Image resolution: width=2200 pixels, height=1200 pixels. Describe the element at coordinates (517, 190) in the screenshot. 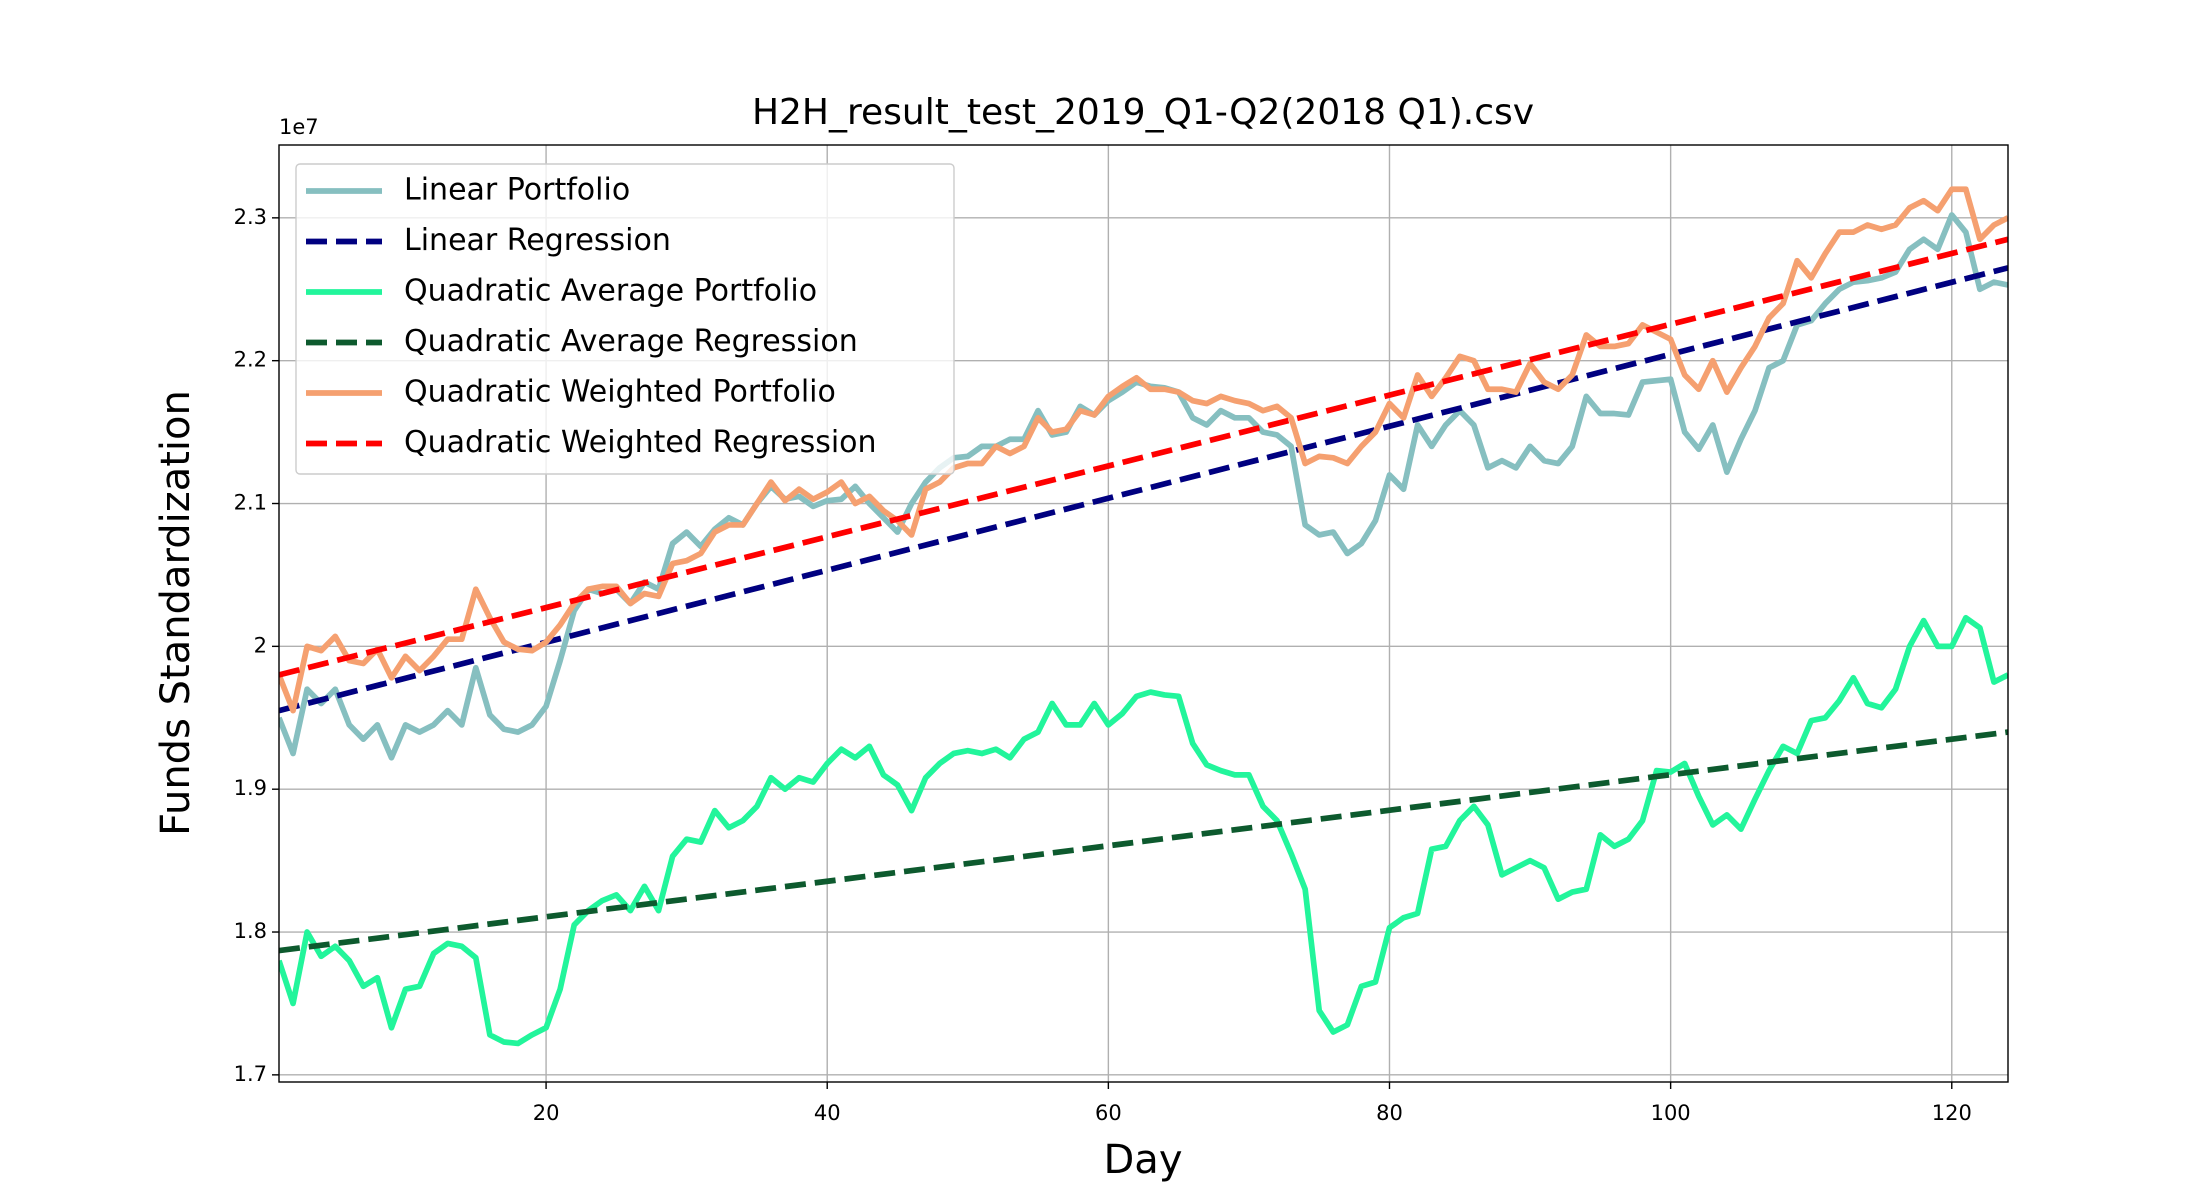

I see `legend-label: Linear Portfolio` at that location.